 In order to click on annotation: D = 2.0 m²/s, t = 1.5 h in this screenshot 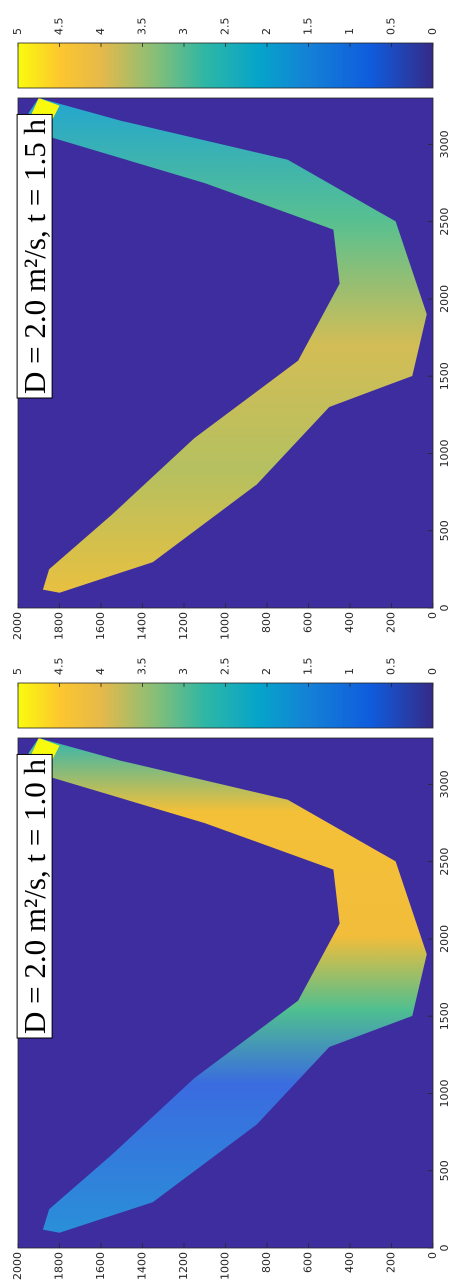, I will do `click(34, 256)`.